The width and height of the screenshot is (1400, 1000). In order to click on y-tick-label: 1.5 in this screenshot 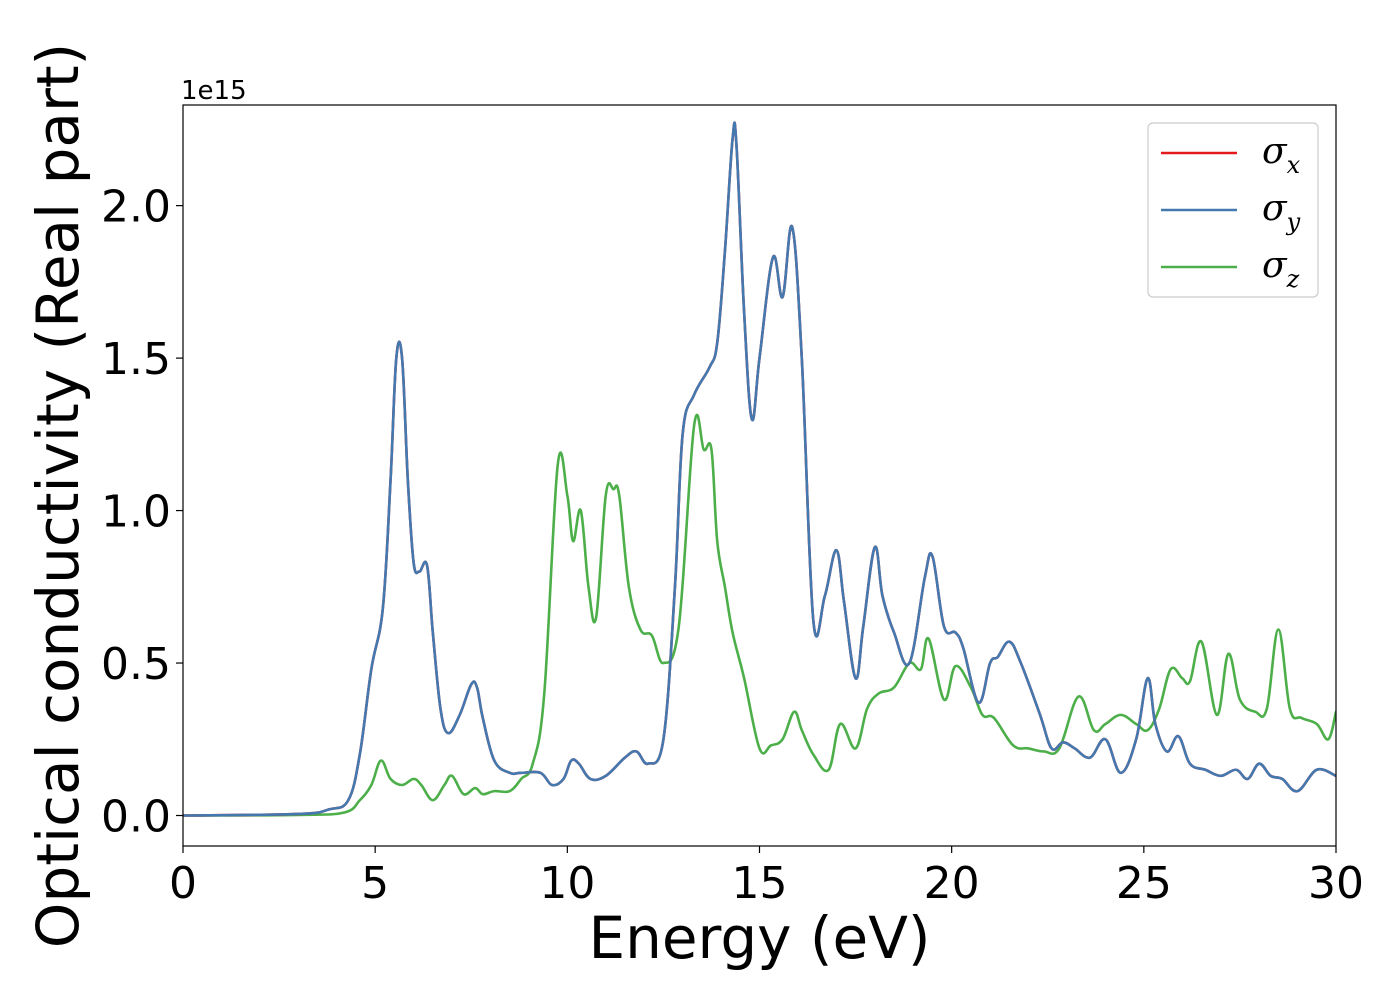, I will do `click(136, 359)`.